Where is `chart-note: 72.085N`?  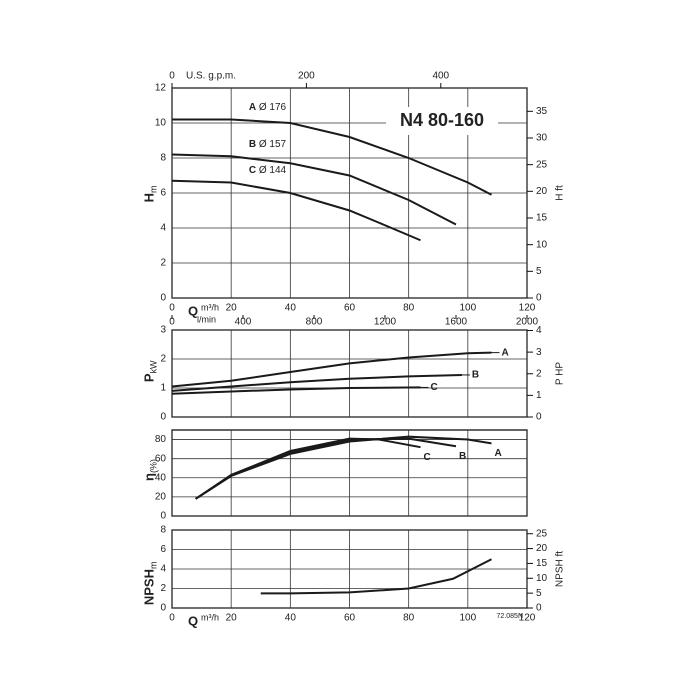 chart-note: 72.085N is located at coordinates (510, 616).